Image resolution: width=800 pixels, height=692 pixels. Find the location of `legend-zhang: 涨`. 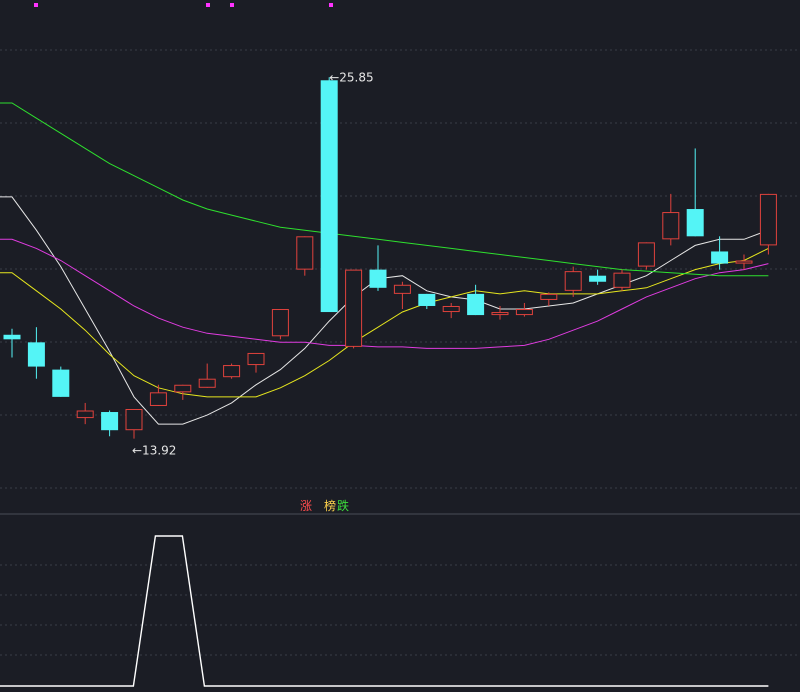

legend-zhang: 涨 is located at coordinates (306, 505).